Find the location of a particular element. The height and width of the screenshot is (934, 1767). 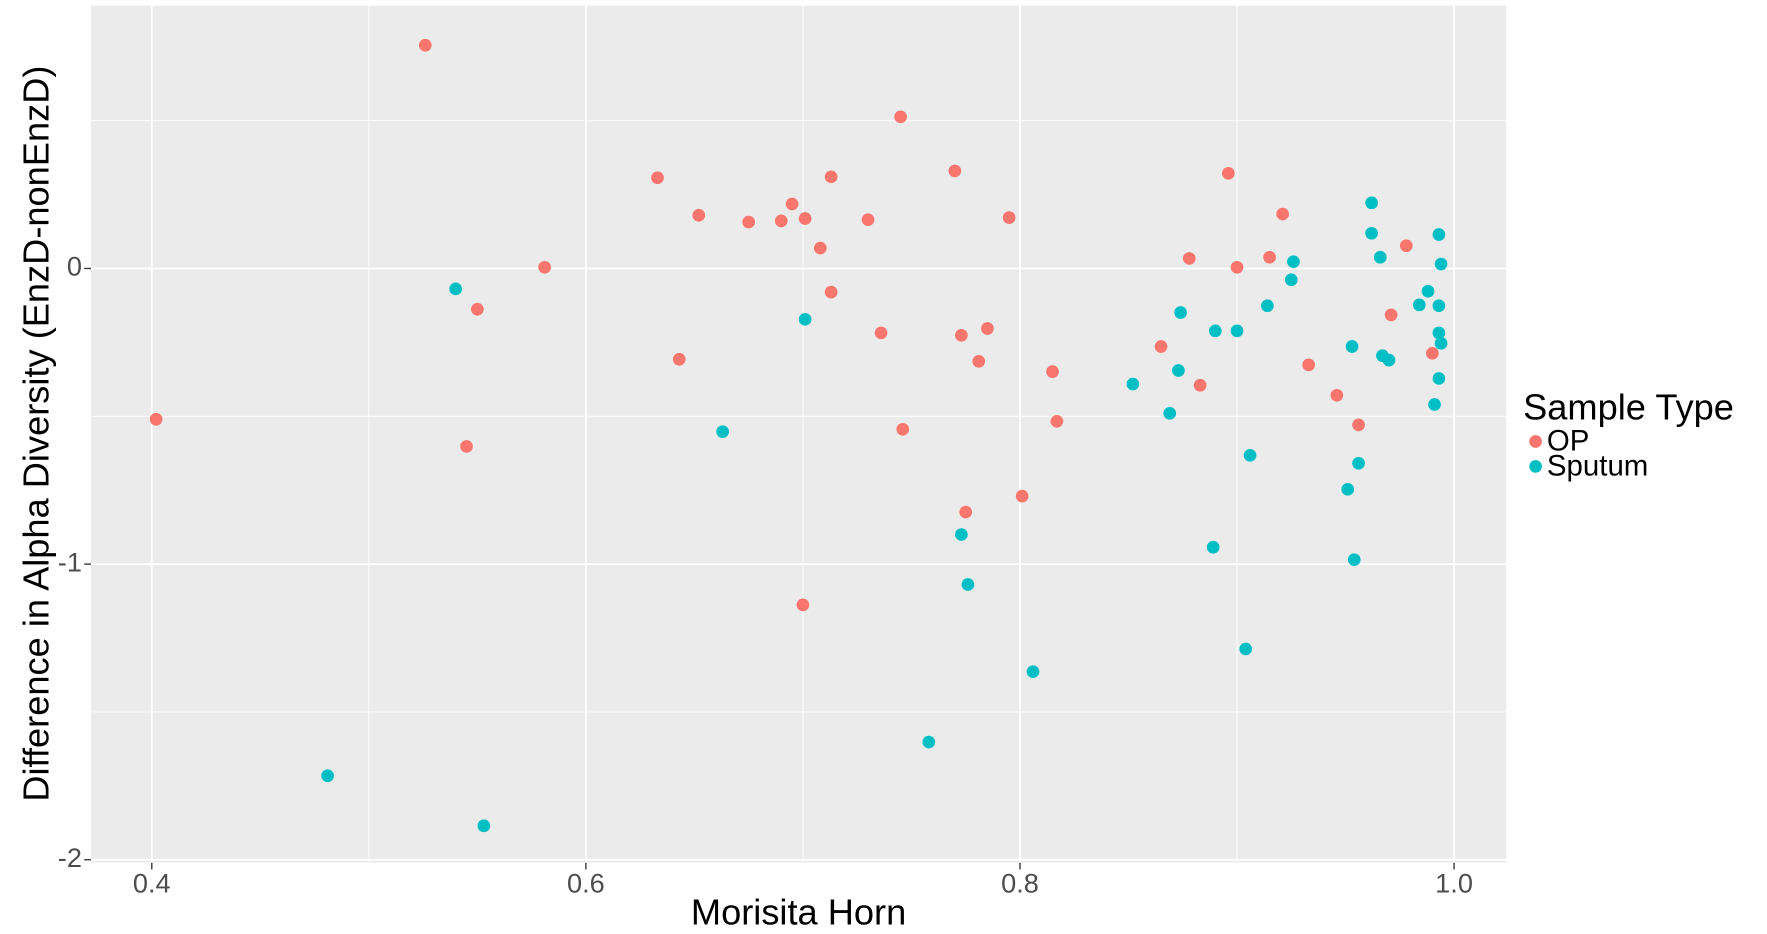

y-tick-label: -1 is located at coordinates (70, 561).